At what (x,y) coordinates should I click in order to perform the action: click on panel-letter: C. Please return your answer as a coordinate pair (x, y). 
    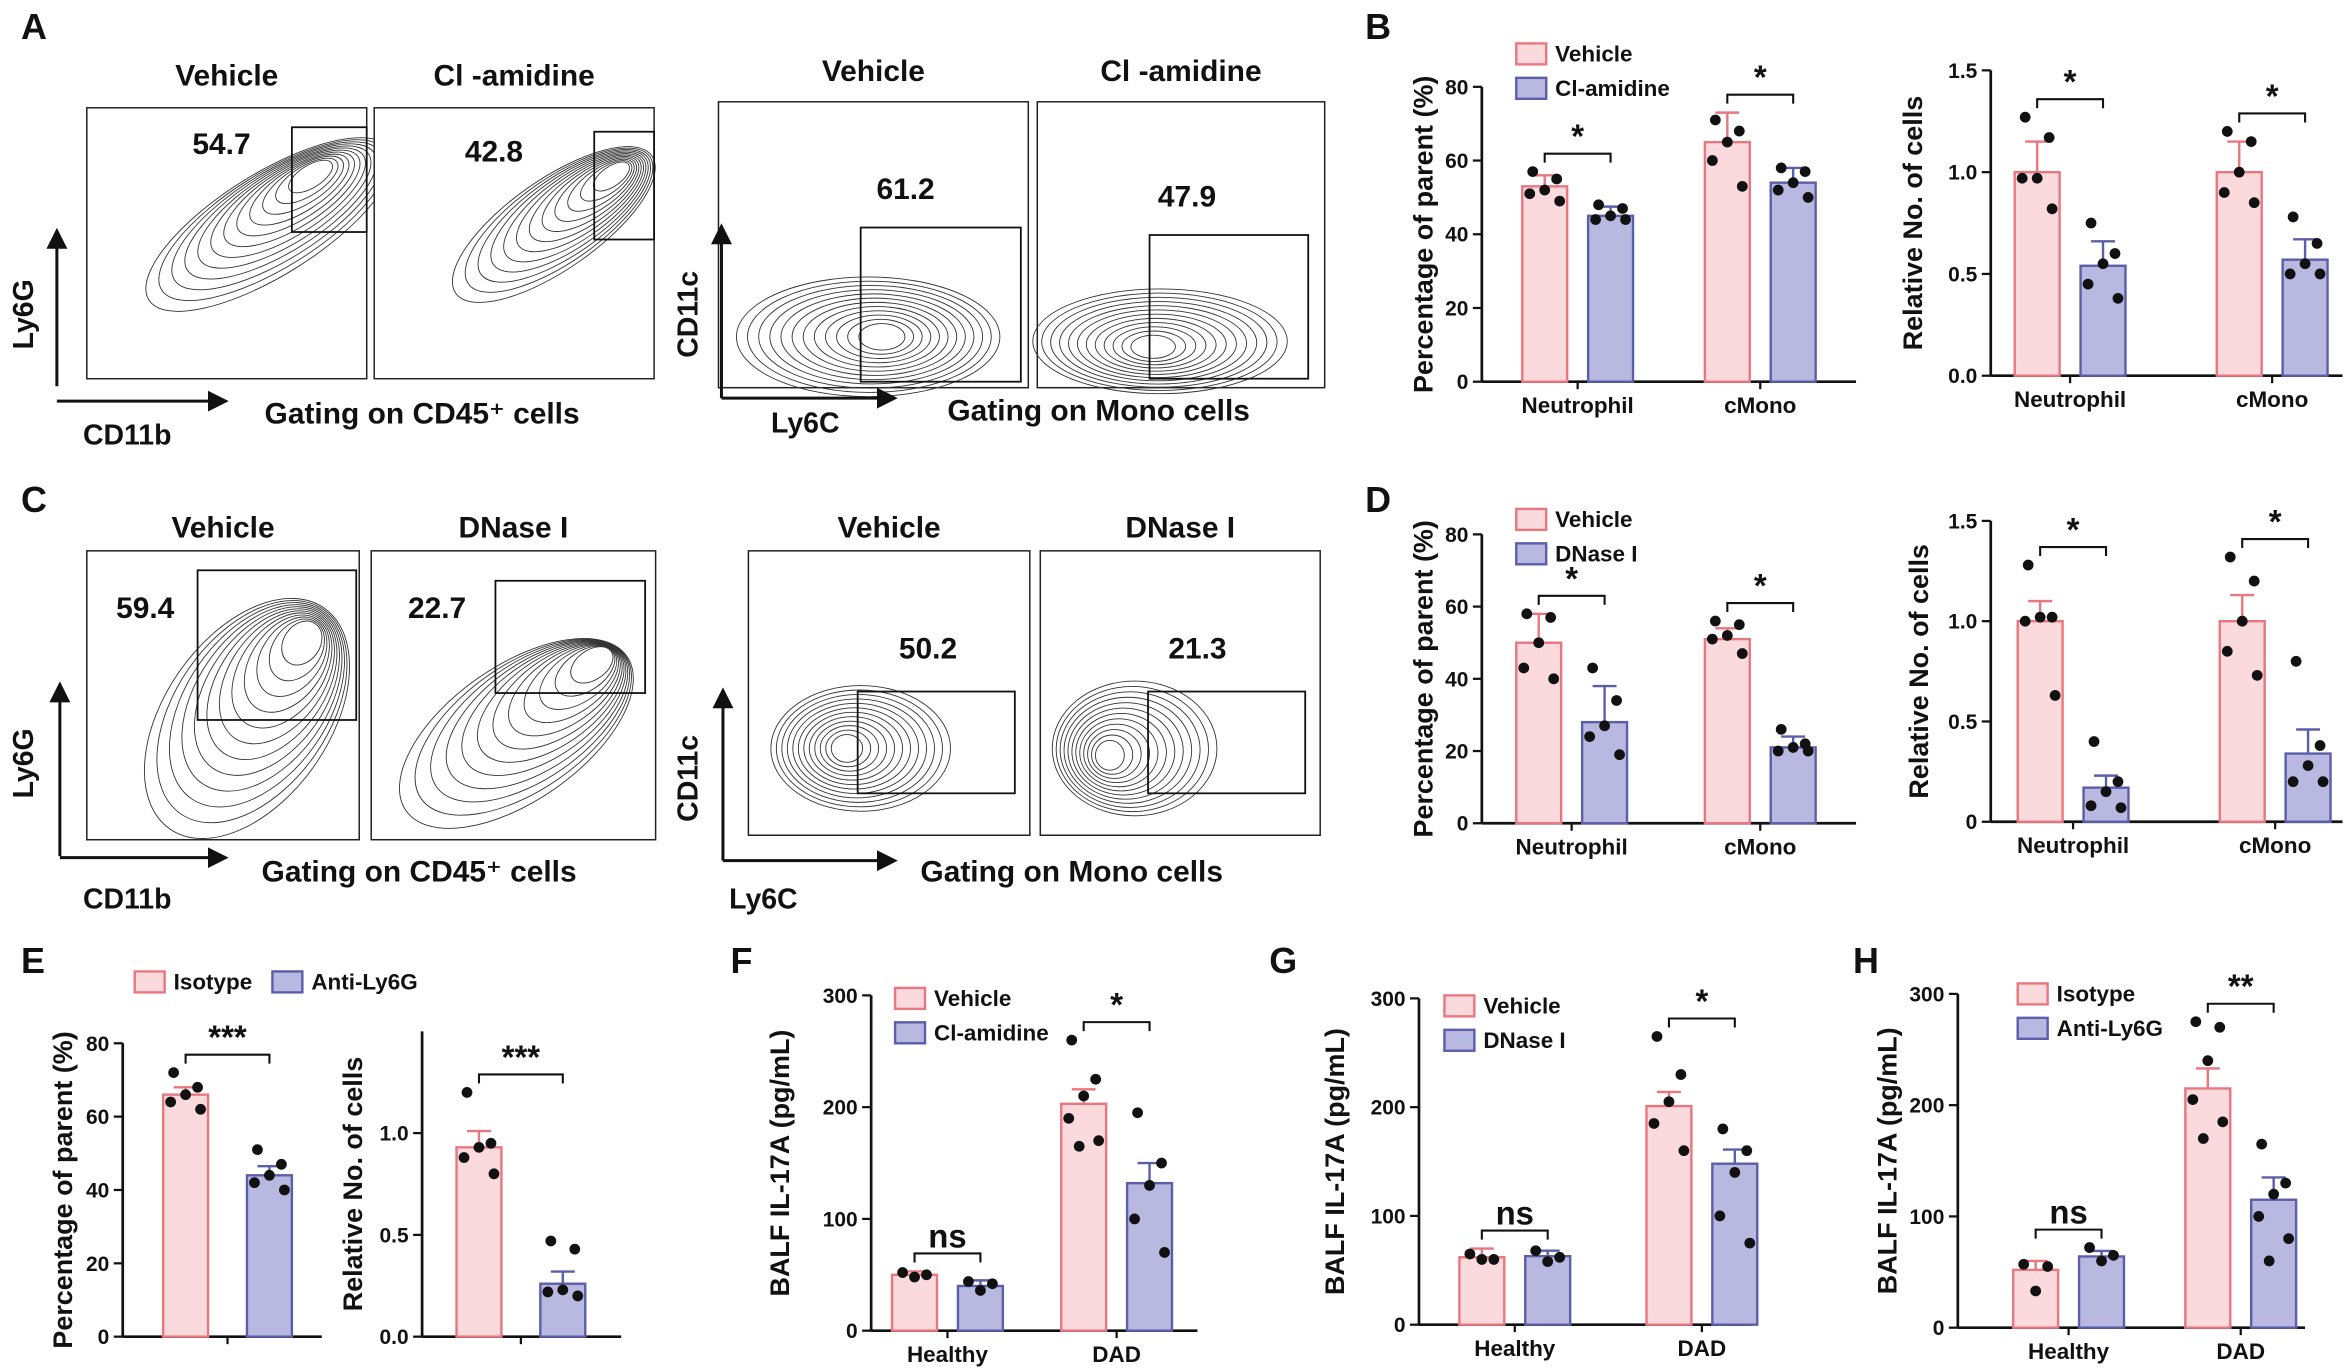
    Looking at the image, I should click on (34, 499).